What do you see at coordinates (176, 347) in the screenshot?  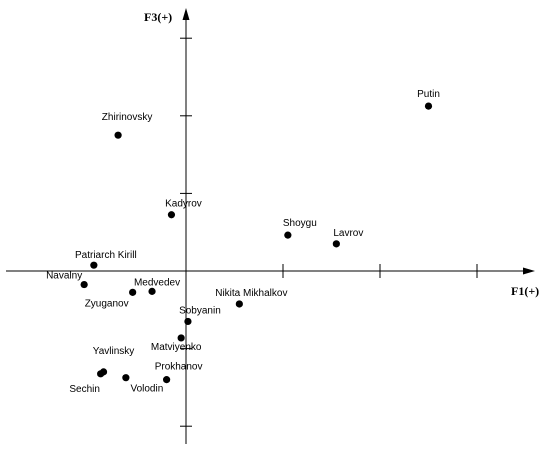 I see `point-label: Matviyenko` at bounding box center [176, 347].